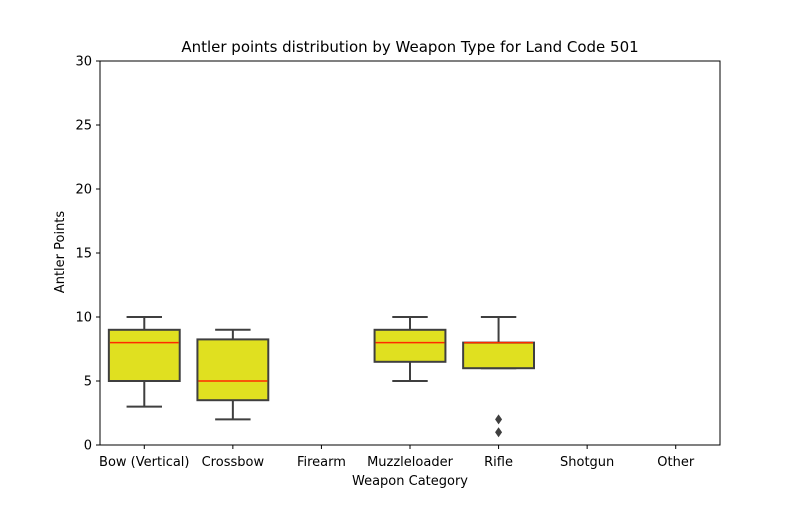  What do you see at coordinates (144, 462) in the screenshot?
I see `x-tick-label: Bow (Vertical)` at bounding box center [144, 462].